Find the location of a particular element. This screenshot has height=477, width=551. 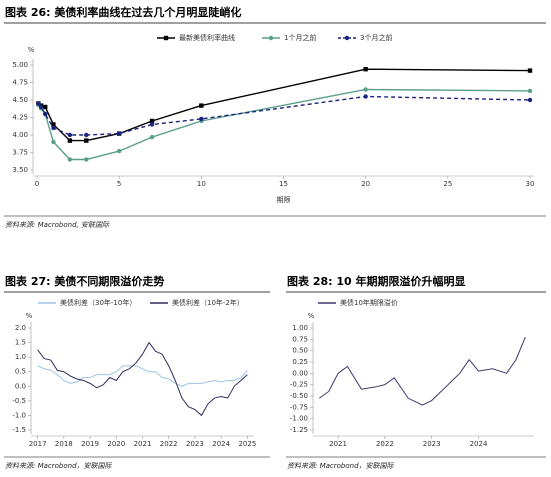

y-tick-label: 4.75 is located at coordinates (20, 83).